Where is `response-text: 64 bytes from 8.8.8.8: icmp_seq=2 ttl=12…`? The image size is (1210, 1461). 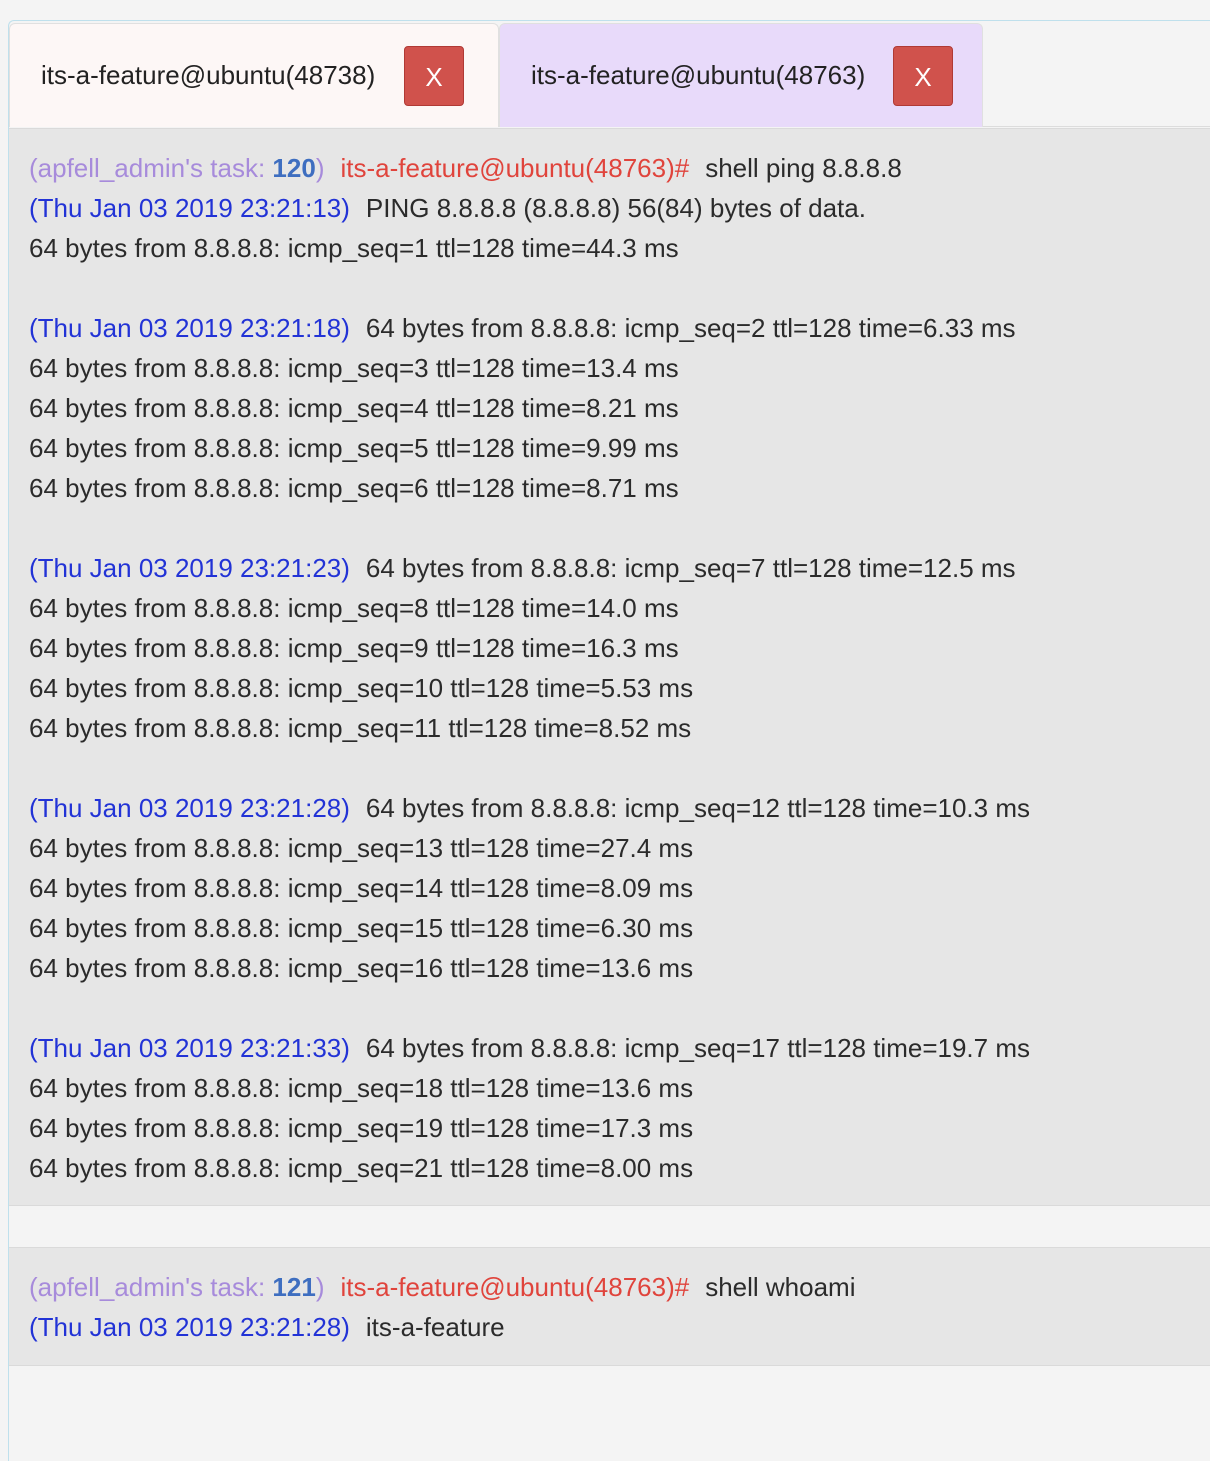
response-text: 64 bytes from 8.8.8.8: icmp_seq=2 ttl=12… is located at coordinates (690, 328).